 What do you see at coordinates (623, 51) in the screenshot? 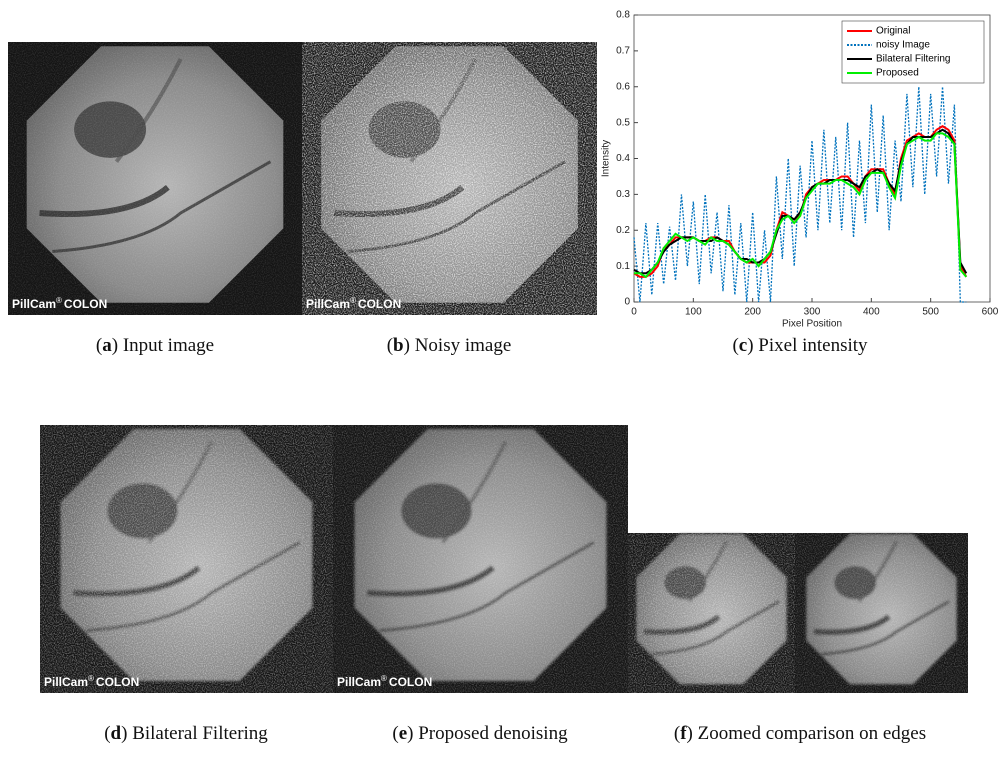
I see `y-tick-label: 0.7` at bounding box center [623, 51].